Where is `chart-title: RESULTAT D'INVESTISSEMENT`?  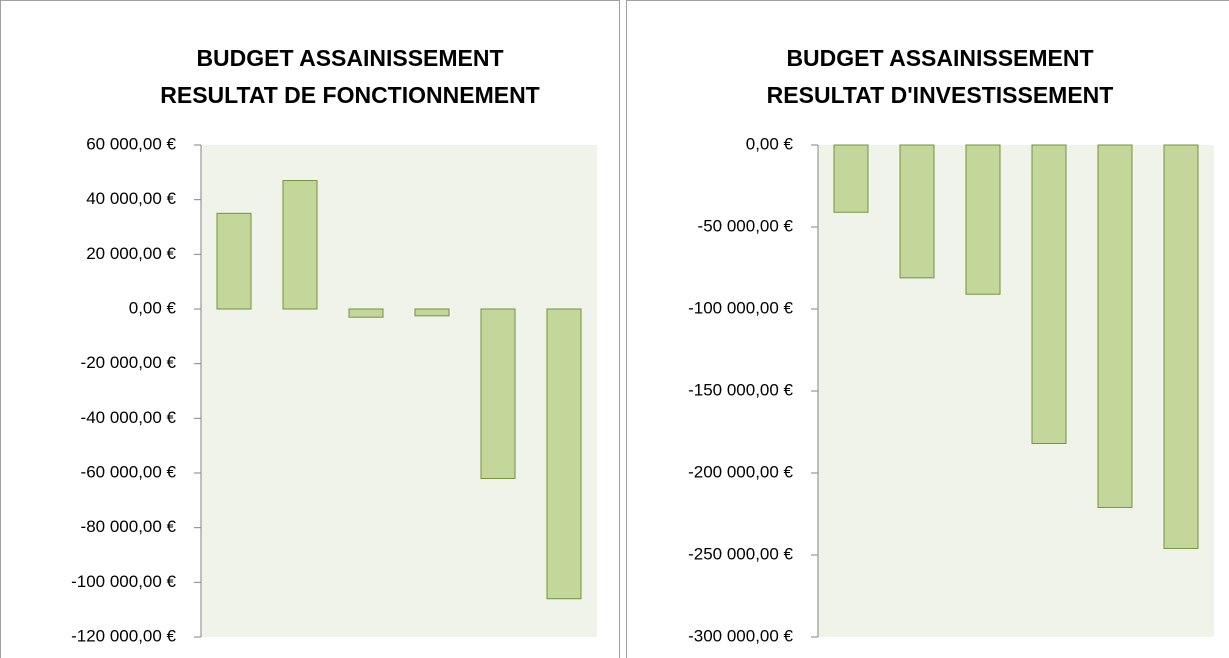
chart-title: RESULTAT D'INVESTISSEMENT is located at coordinates (940, 95).